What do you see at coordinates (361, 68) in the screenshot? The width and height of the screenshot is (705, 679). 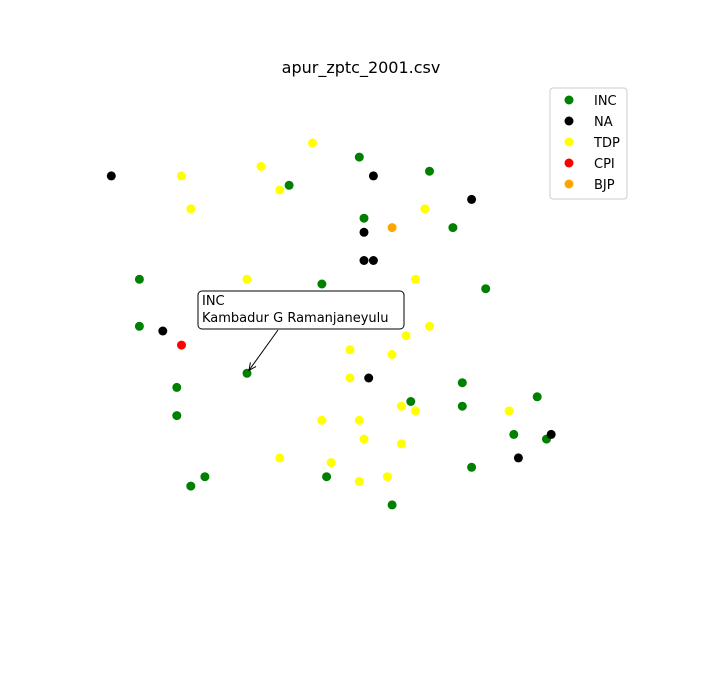 I see `chart-title: apur_zptc_2001.csv` at bounding box center [361, 68].